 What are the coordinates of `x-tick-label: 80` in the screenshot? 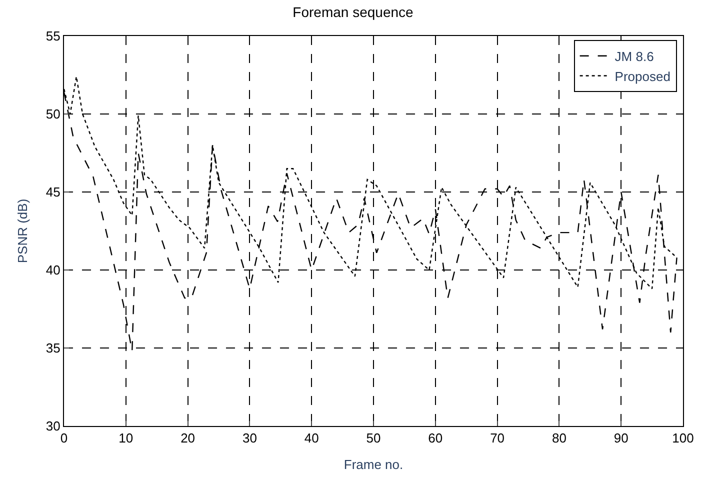 It's located at (559, 438).